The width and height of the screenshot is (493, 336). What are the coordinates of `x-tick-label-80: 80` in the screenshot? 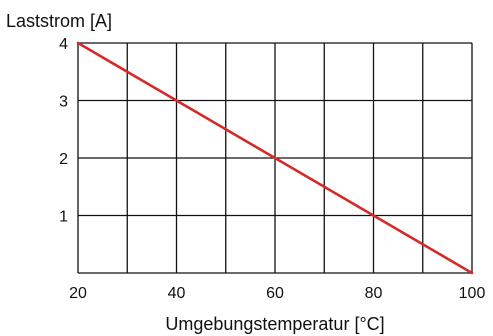 It's located at (374, 293).